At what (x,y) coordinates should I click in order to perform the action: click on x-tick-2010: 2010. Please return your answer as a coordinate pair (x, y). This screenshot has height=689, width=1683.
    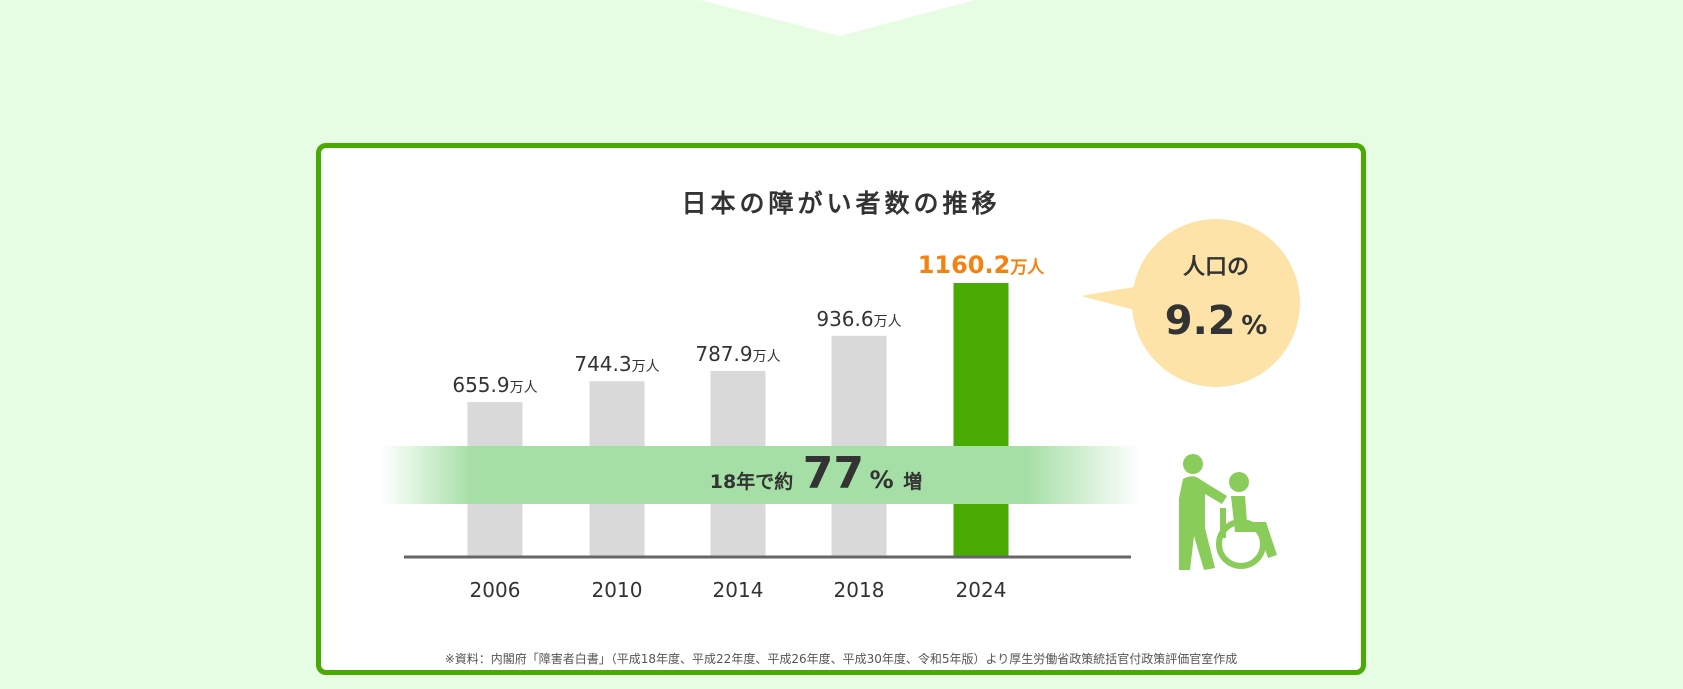
    Looking at the image, I should click on (617, 590).